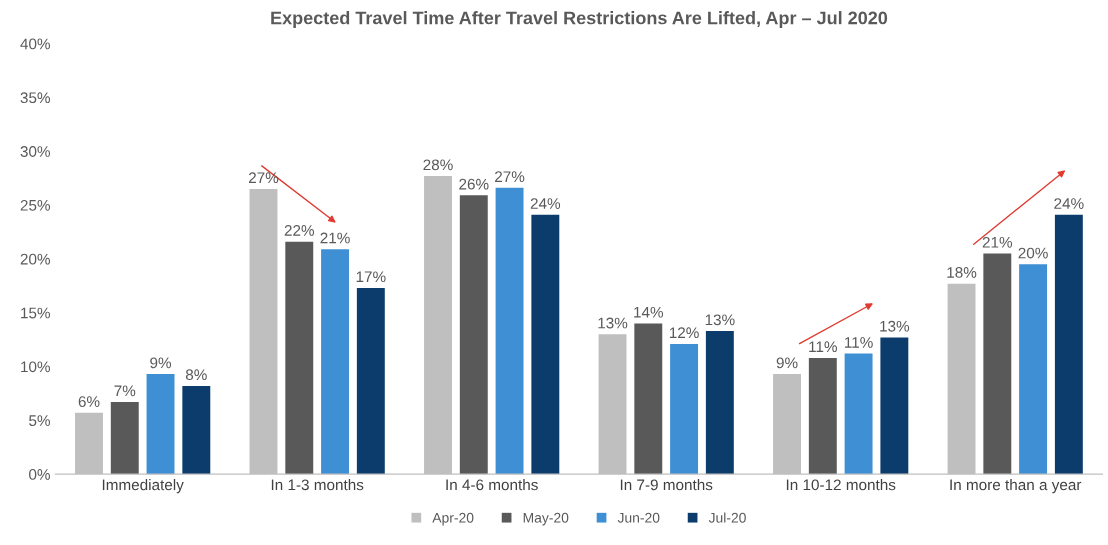 The width and height of the screenshot is (1108, 545). I want to click on legend-label: Jul-20, so click(727, 517).